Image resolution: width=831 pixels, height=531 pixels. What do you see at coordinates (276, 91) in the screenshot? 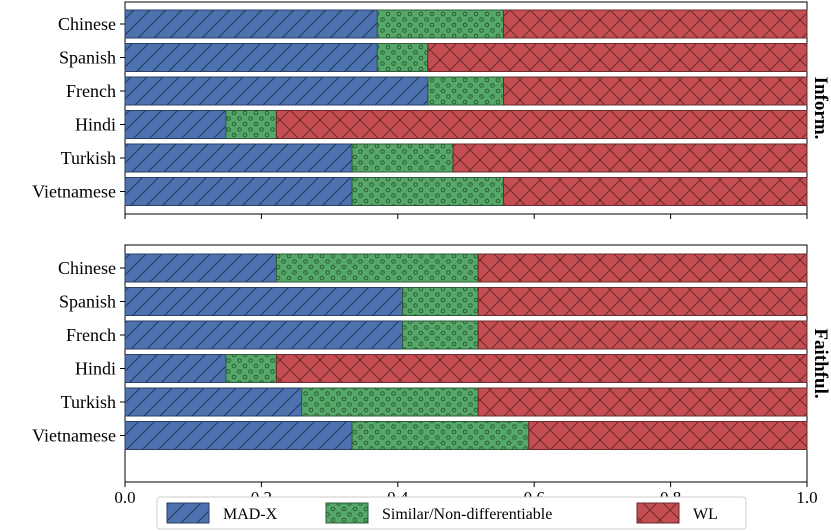
I see `bar-inform-french-mad-x` at bounding box center [276, 91].